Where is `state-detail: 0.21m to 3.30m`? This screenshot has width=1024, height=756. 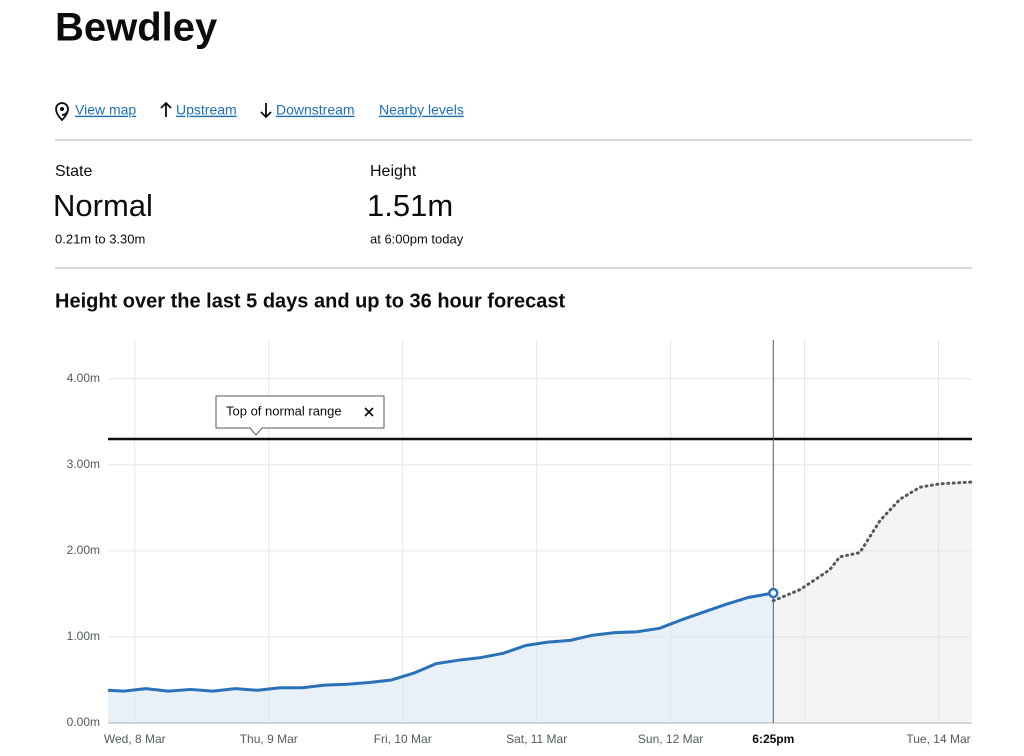
state-detail: 0.21m to 3.30m is located at coordinates (100, 238).